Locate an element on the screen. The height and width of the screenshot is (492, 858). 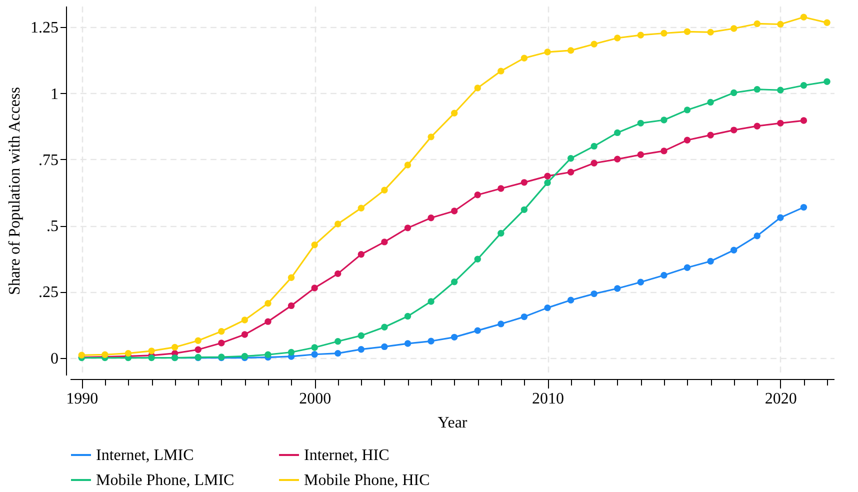
legend-label: Internet, HIC is located at coordinates (347, 455).